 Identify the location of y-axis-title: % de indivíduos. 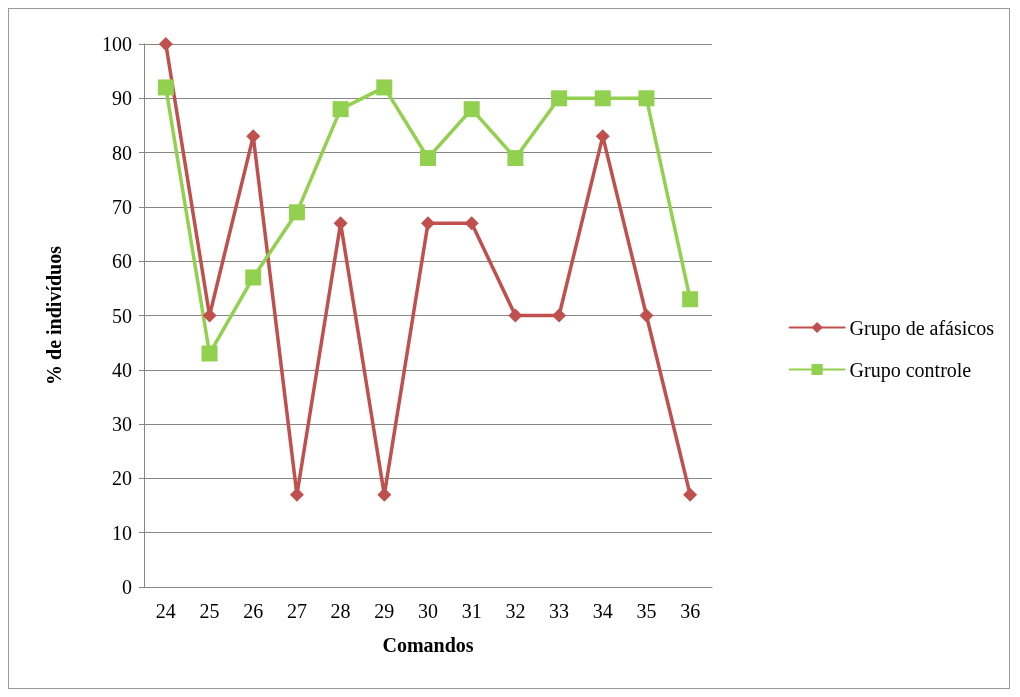
(54, 315).